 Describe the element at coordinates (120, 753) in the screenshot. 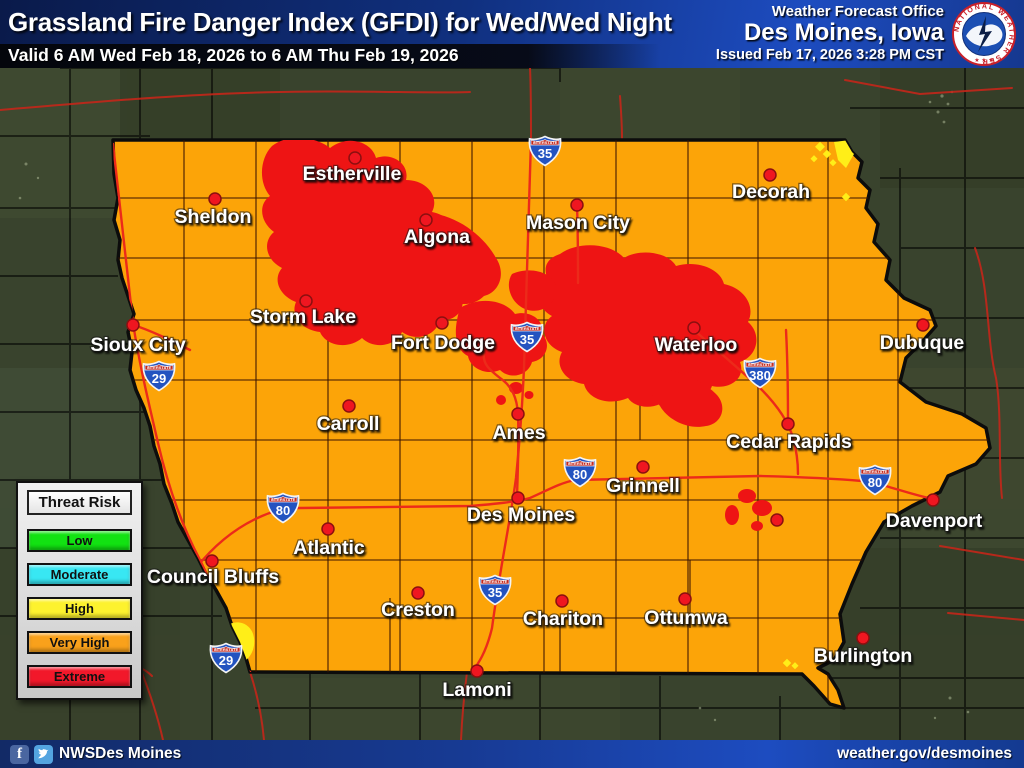

I see `footer-brand: NWSDes Moines` at that location.